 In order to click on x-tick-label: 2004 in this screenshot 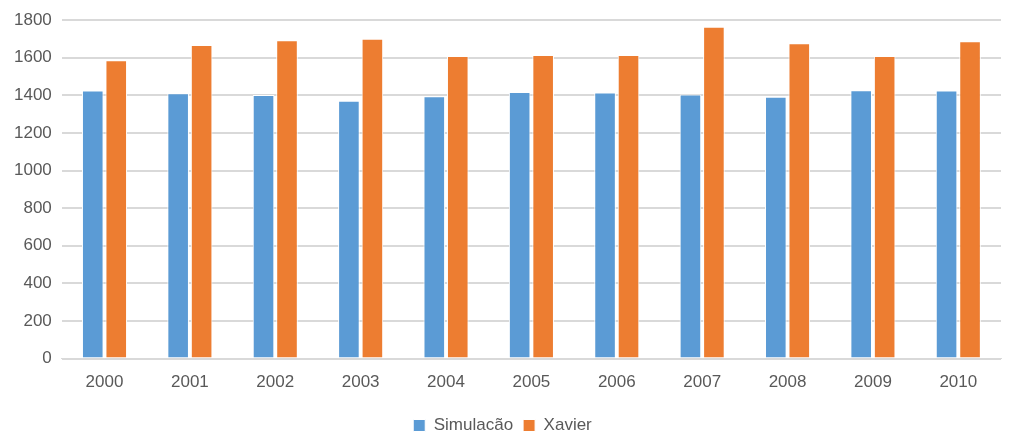, I will do `click(446, 382)`.